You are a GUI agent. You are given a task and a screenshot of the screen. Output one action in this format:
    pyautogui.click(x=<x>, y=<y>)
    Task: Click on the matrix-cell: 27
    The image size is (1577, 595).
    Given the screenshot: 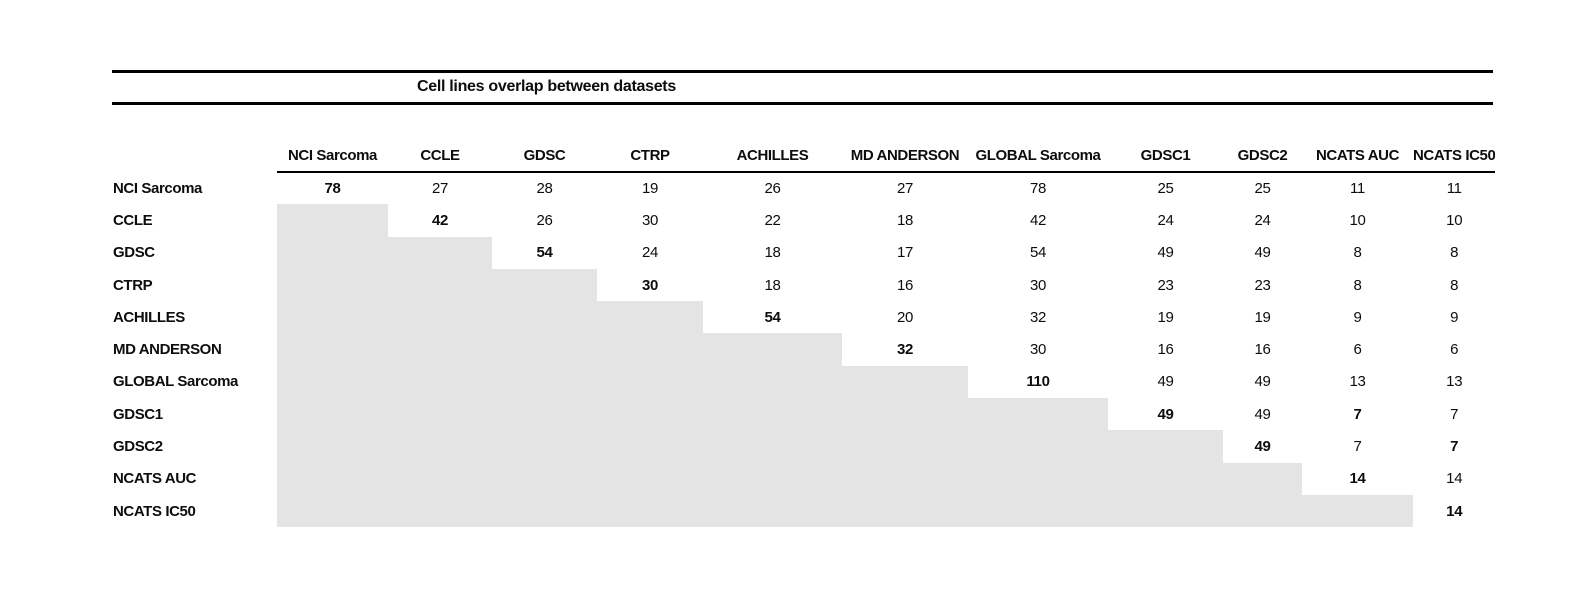 What is the action you would take?
    pyautogui.click(x=440, y=189)
    